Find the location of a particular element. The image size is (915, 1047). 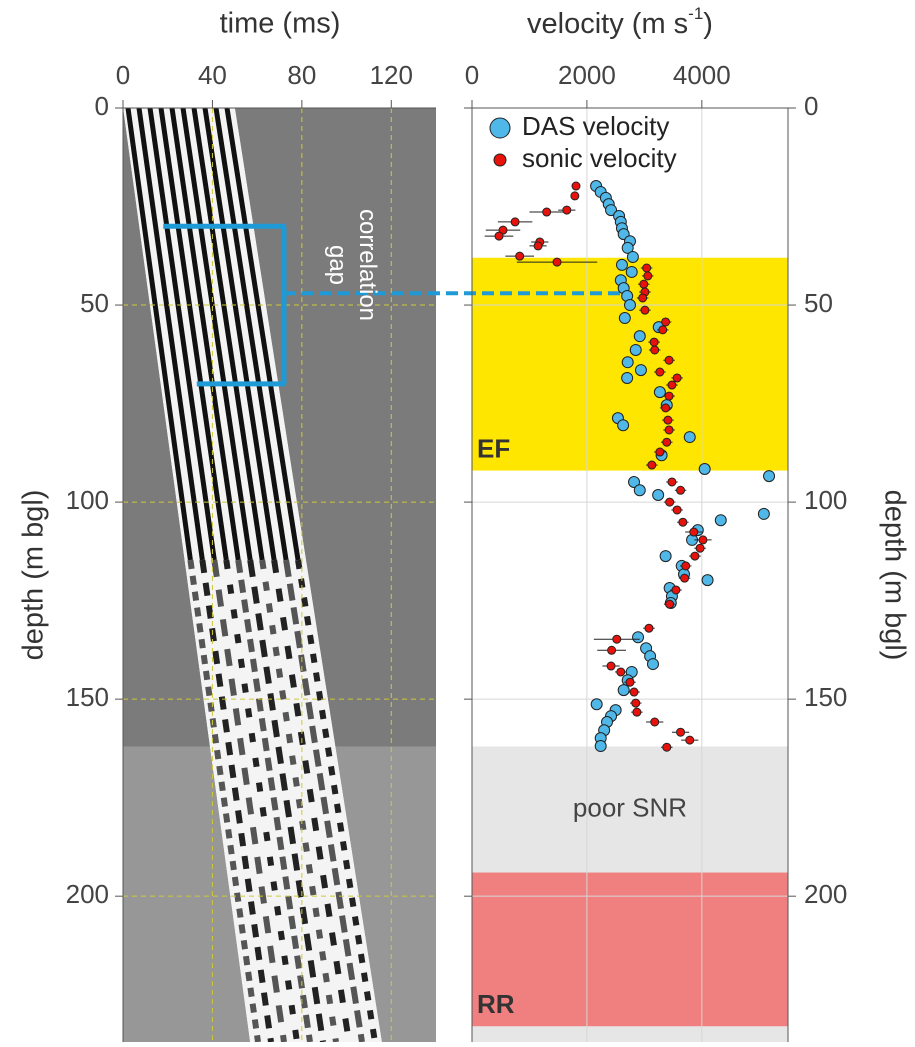

right-x-label-end: ) is located at coordinates (708, 24).